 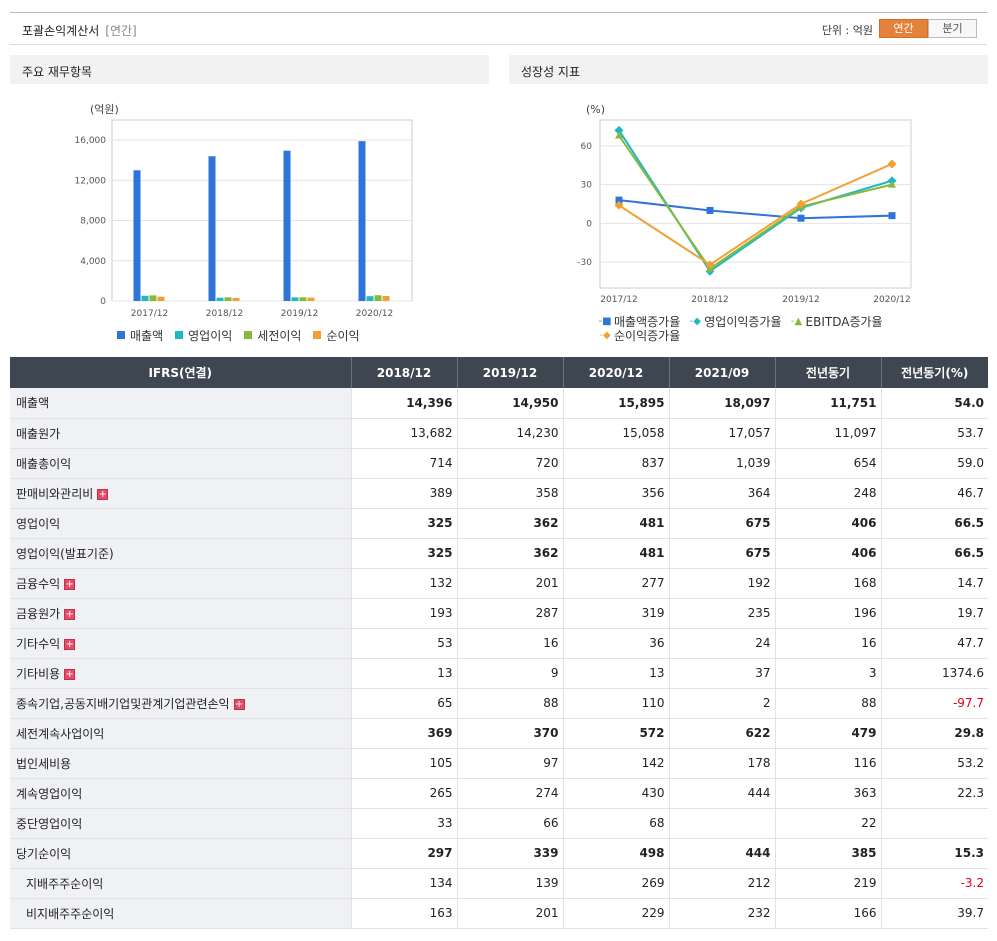 What do you see at coordinates (404, 523) in the screenshot?
I see `table-cell: 325` at bounding box center [404, 523].